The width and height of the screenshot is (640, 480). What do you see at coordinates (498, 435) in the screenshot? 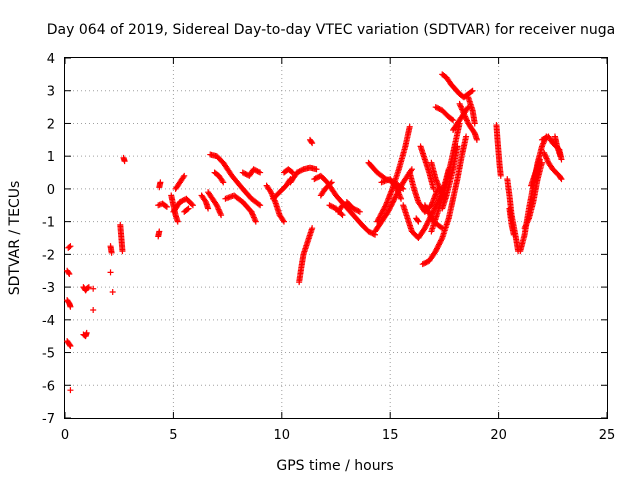
I see `x-tick-label: 20` at bounding box center [498, 435].